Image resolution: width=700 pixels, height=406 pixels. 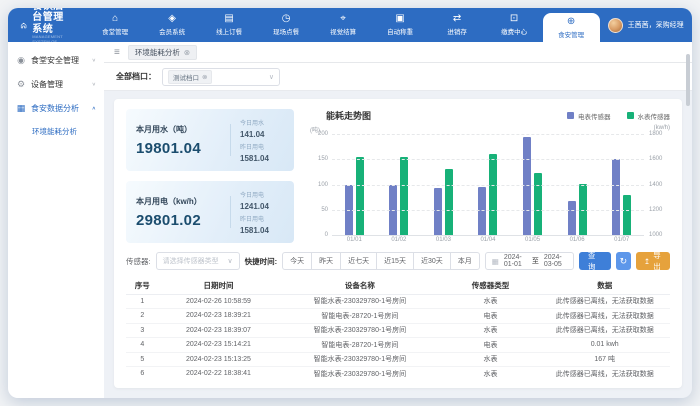 I want to click on legend-swatch, so click(x=630, y=115).